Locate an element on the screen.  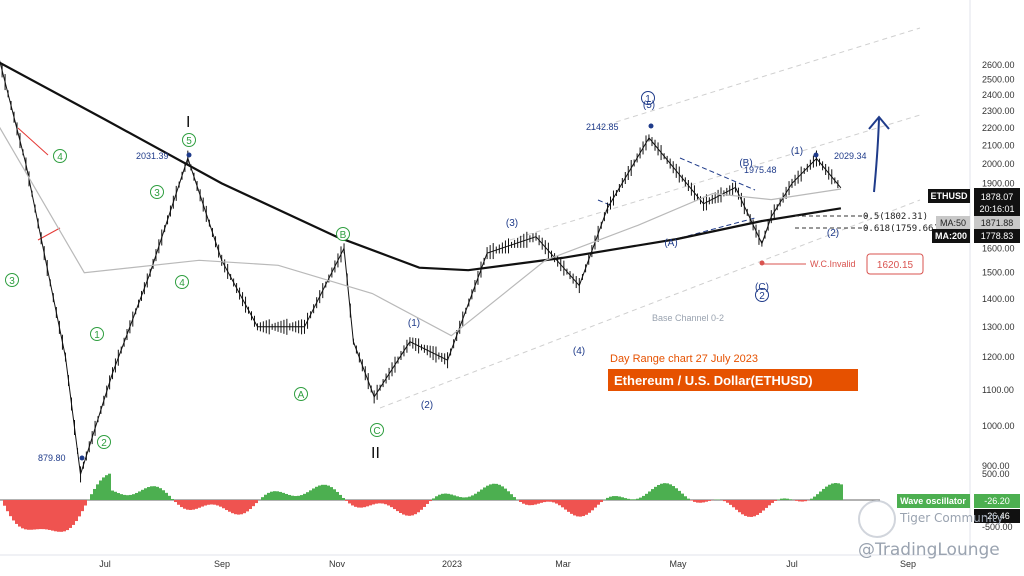
svg-text: B is located at coordinates (343, 235).